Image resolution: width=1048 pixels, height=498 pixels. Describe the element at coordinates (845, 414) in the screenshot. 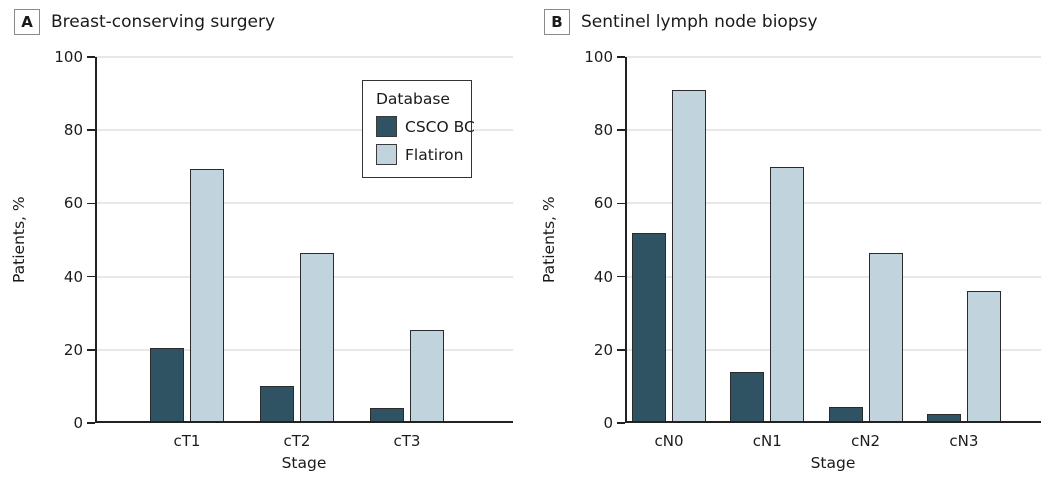

I see `bar-csco-bc-cn2` at that location.